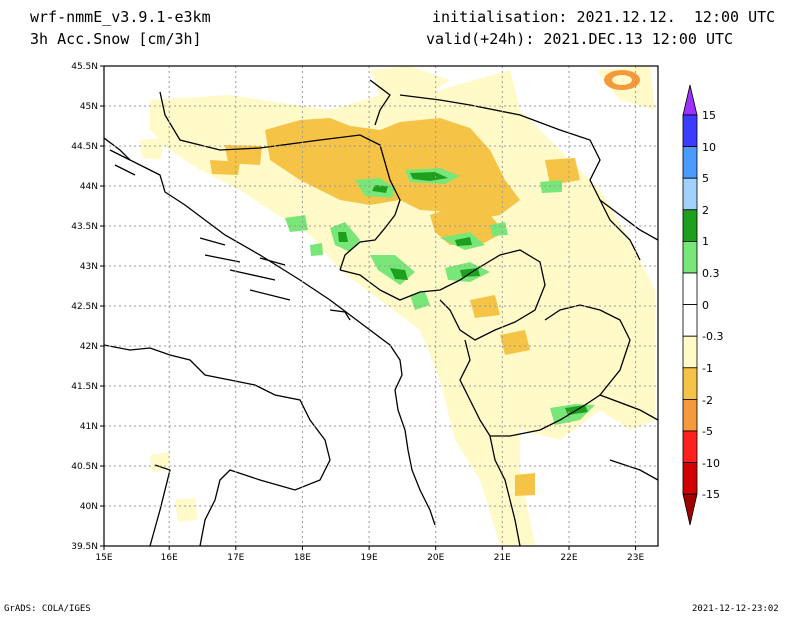 This screenshot has height=618, width=800. I want to click on colorbar-labels: 15 10 5 2 1 0.3 0 -0.3 -1 -2 -5 -10 -15, so click(712, 305).